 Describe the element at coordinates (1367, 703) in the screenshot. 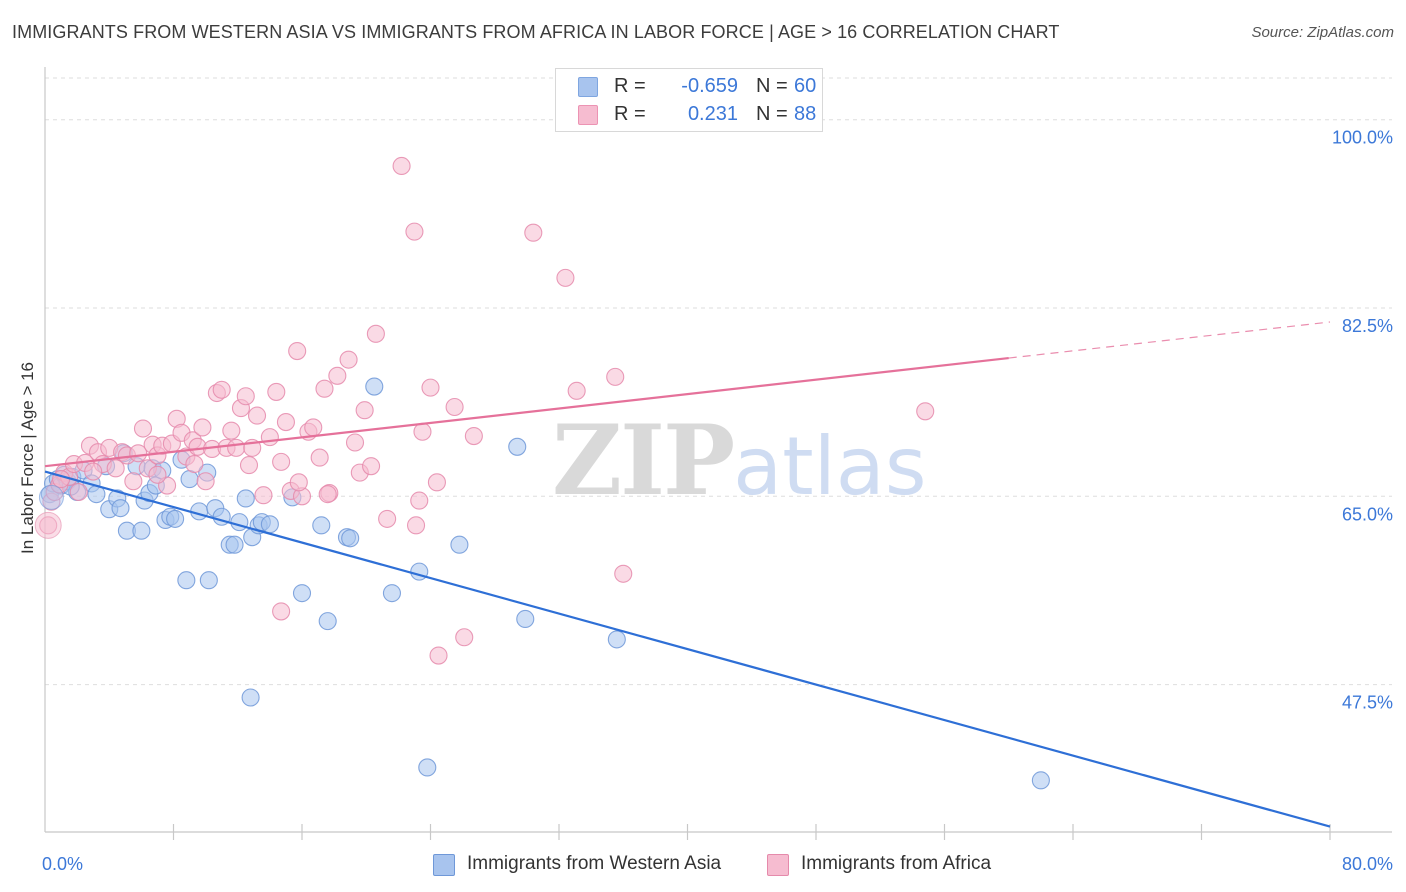

I see `y-tick-label: 47.5%` at that location.